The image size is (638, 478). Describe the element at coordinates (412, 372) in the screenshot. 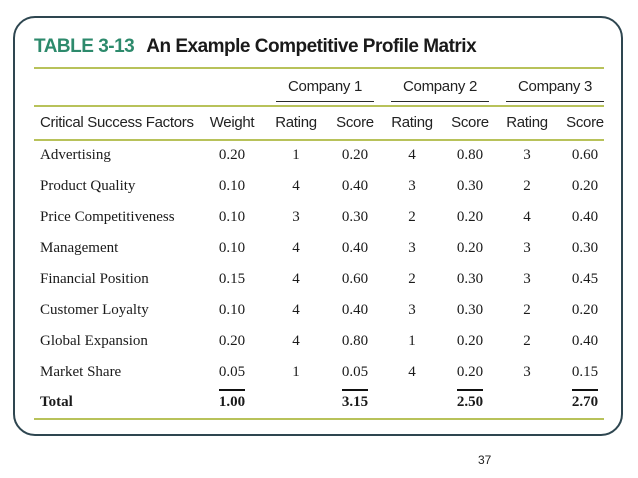

I see `row-8-c2-rating: 4` at that location.